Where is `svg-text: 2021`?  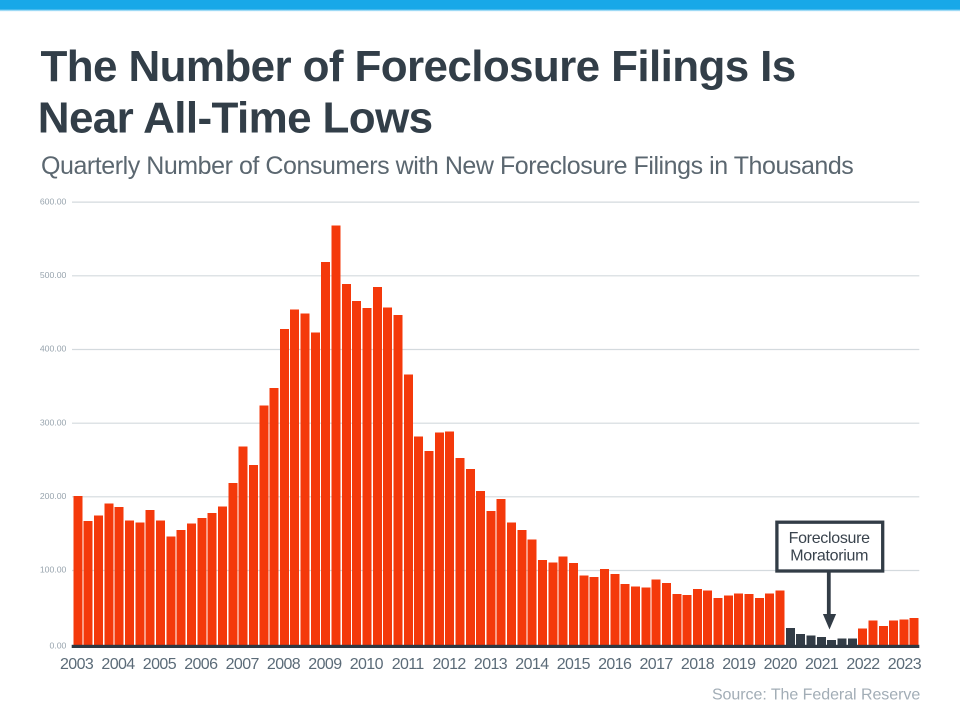
svg-text: 2021 is located at coordinates (822, 664).